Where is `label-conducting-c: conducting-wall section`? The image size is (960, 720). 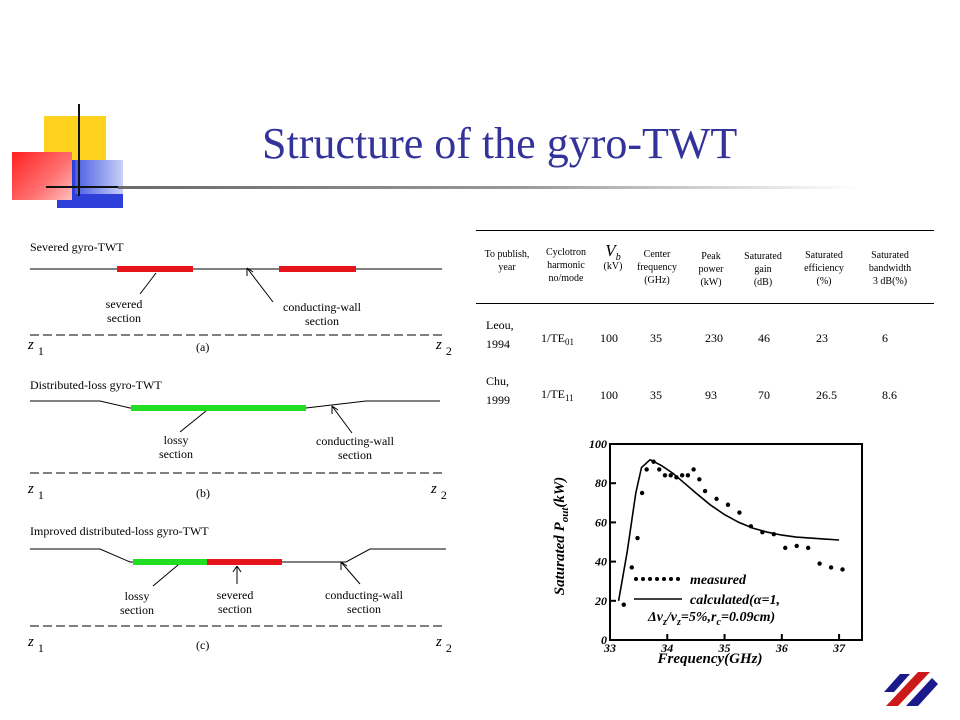
label-conducting-c: conducting-wall section is located at coordinates (364, 602).